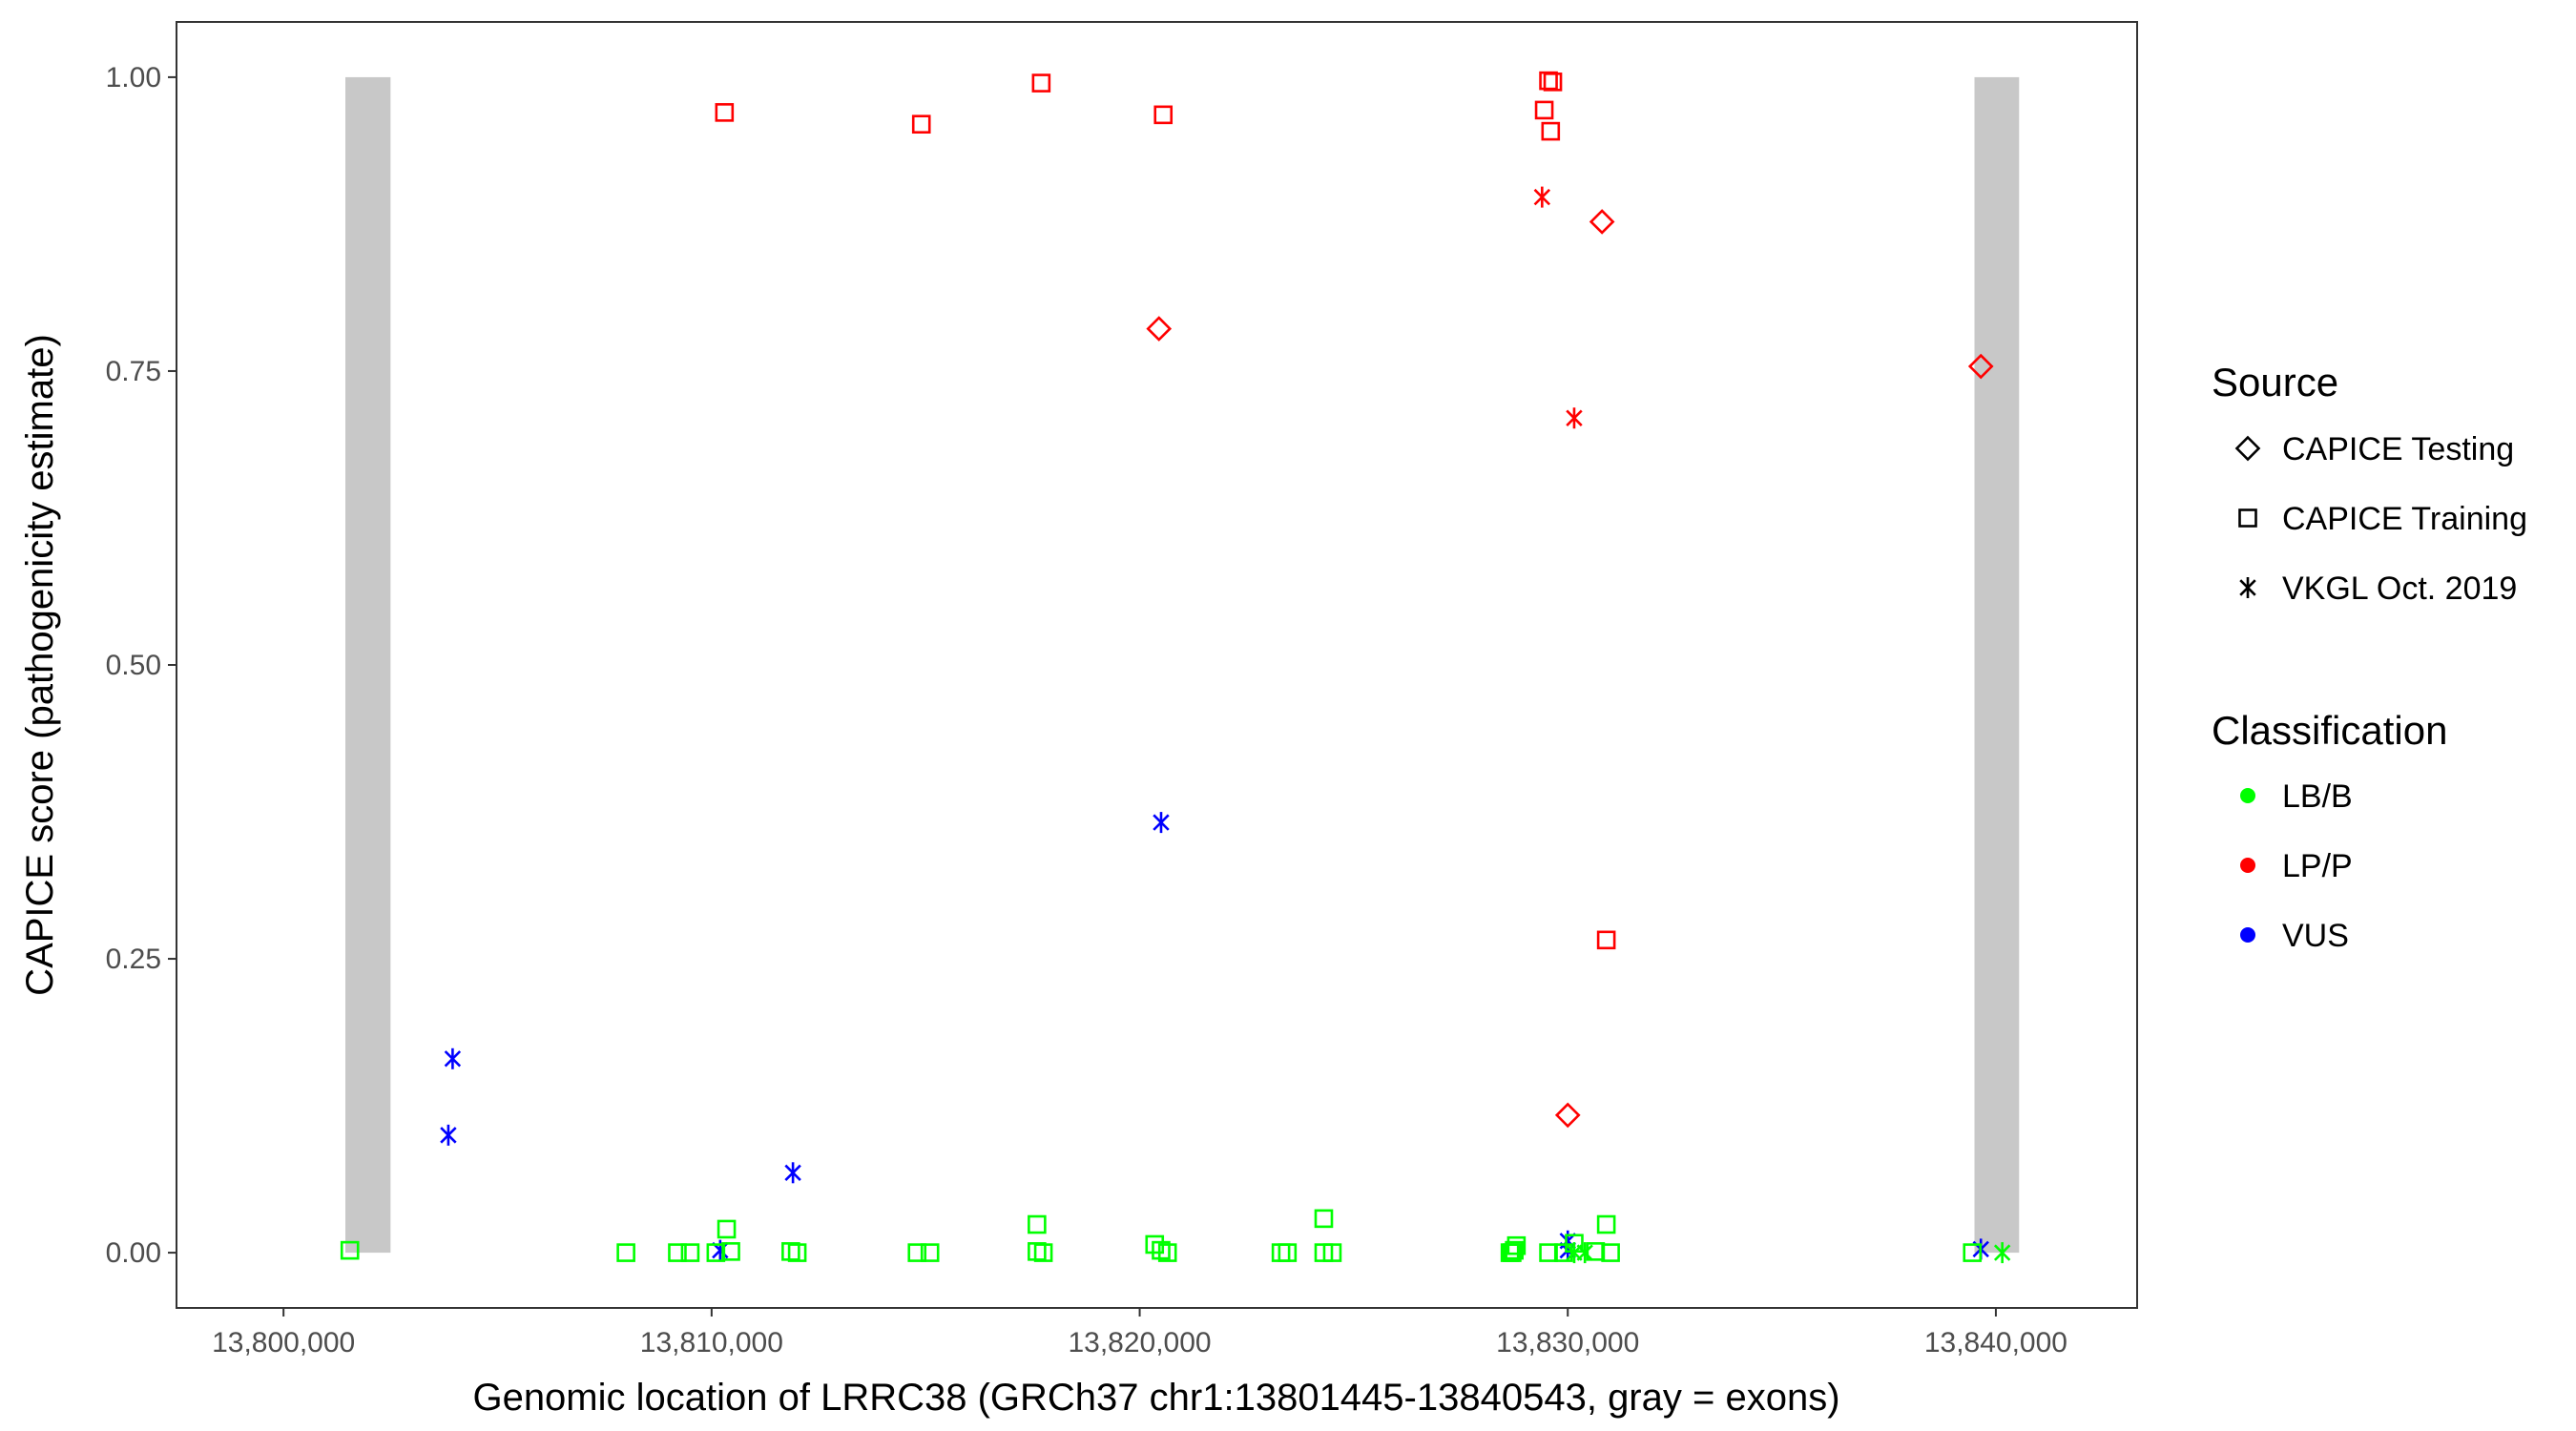 This screenshot has width=2576, height=1431. I want to click on legend-source-label: CAPICE Training, so click(2404, 519).